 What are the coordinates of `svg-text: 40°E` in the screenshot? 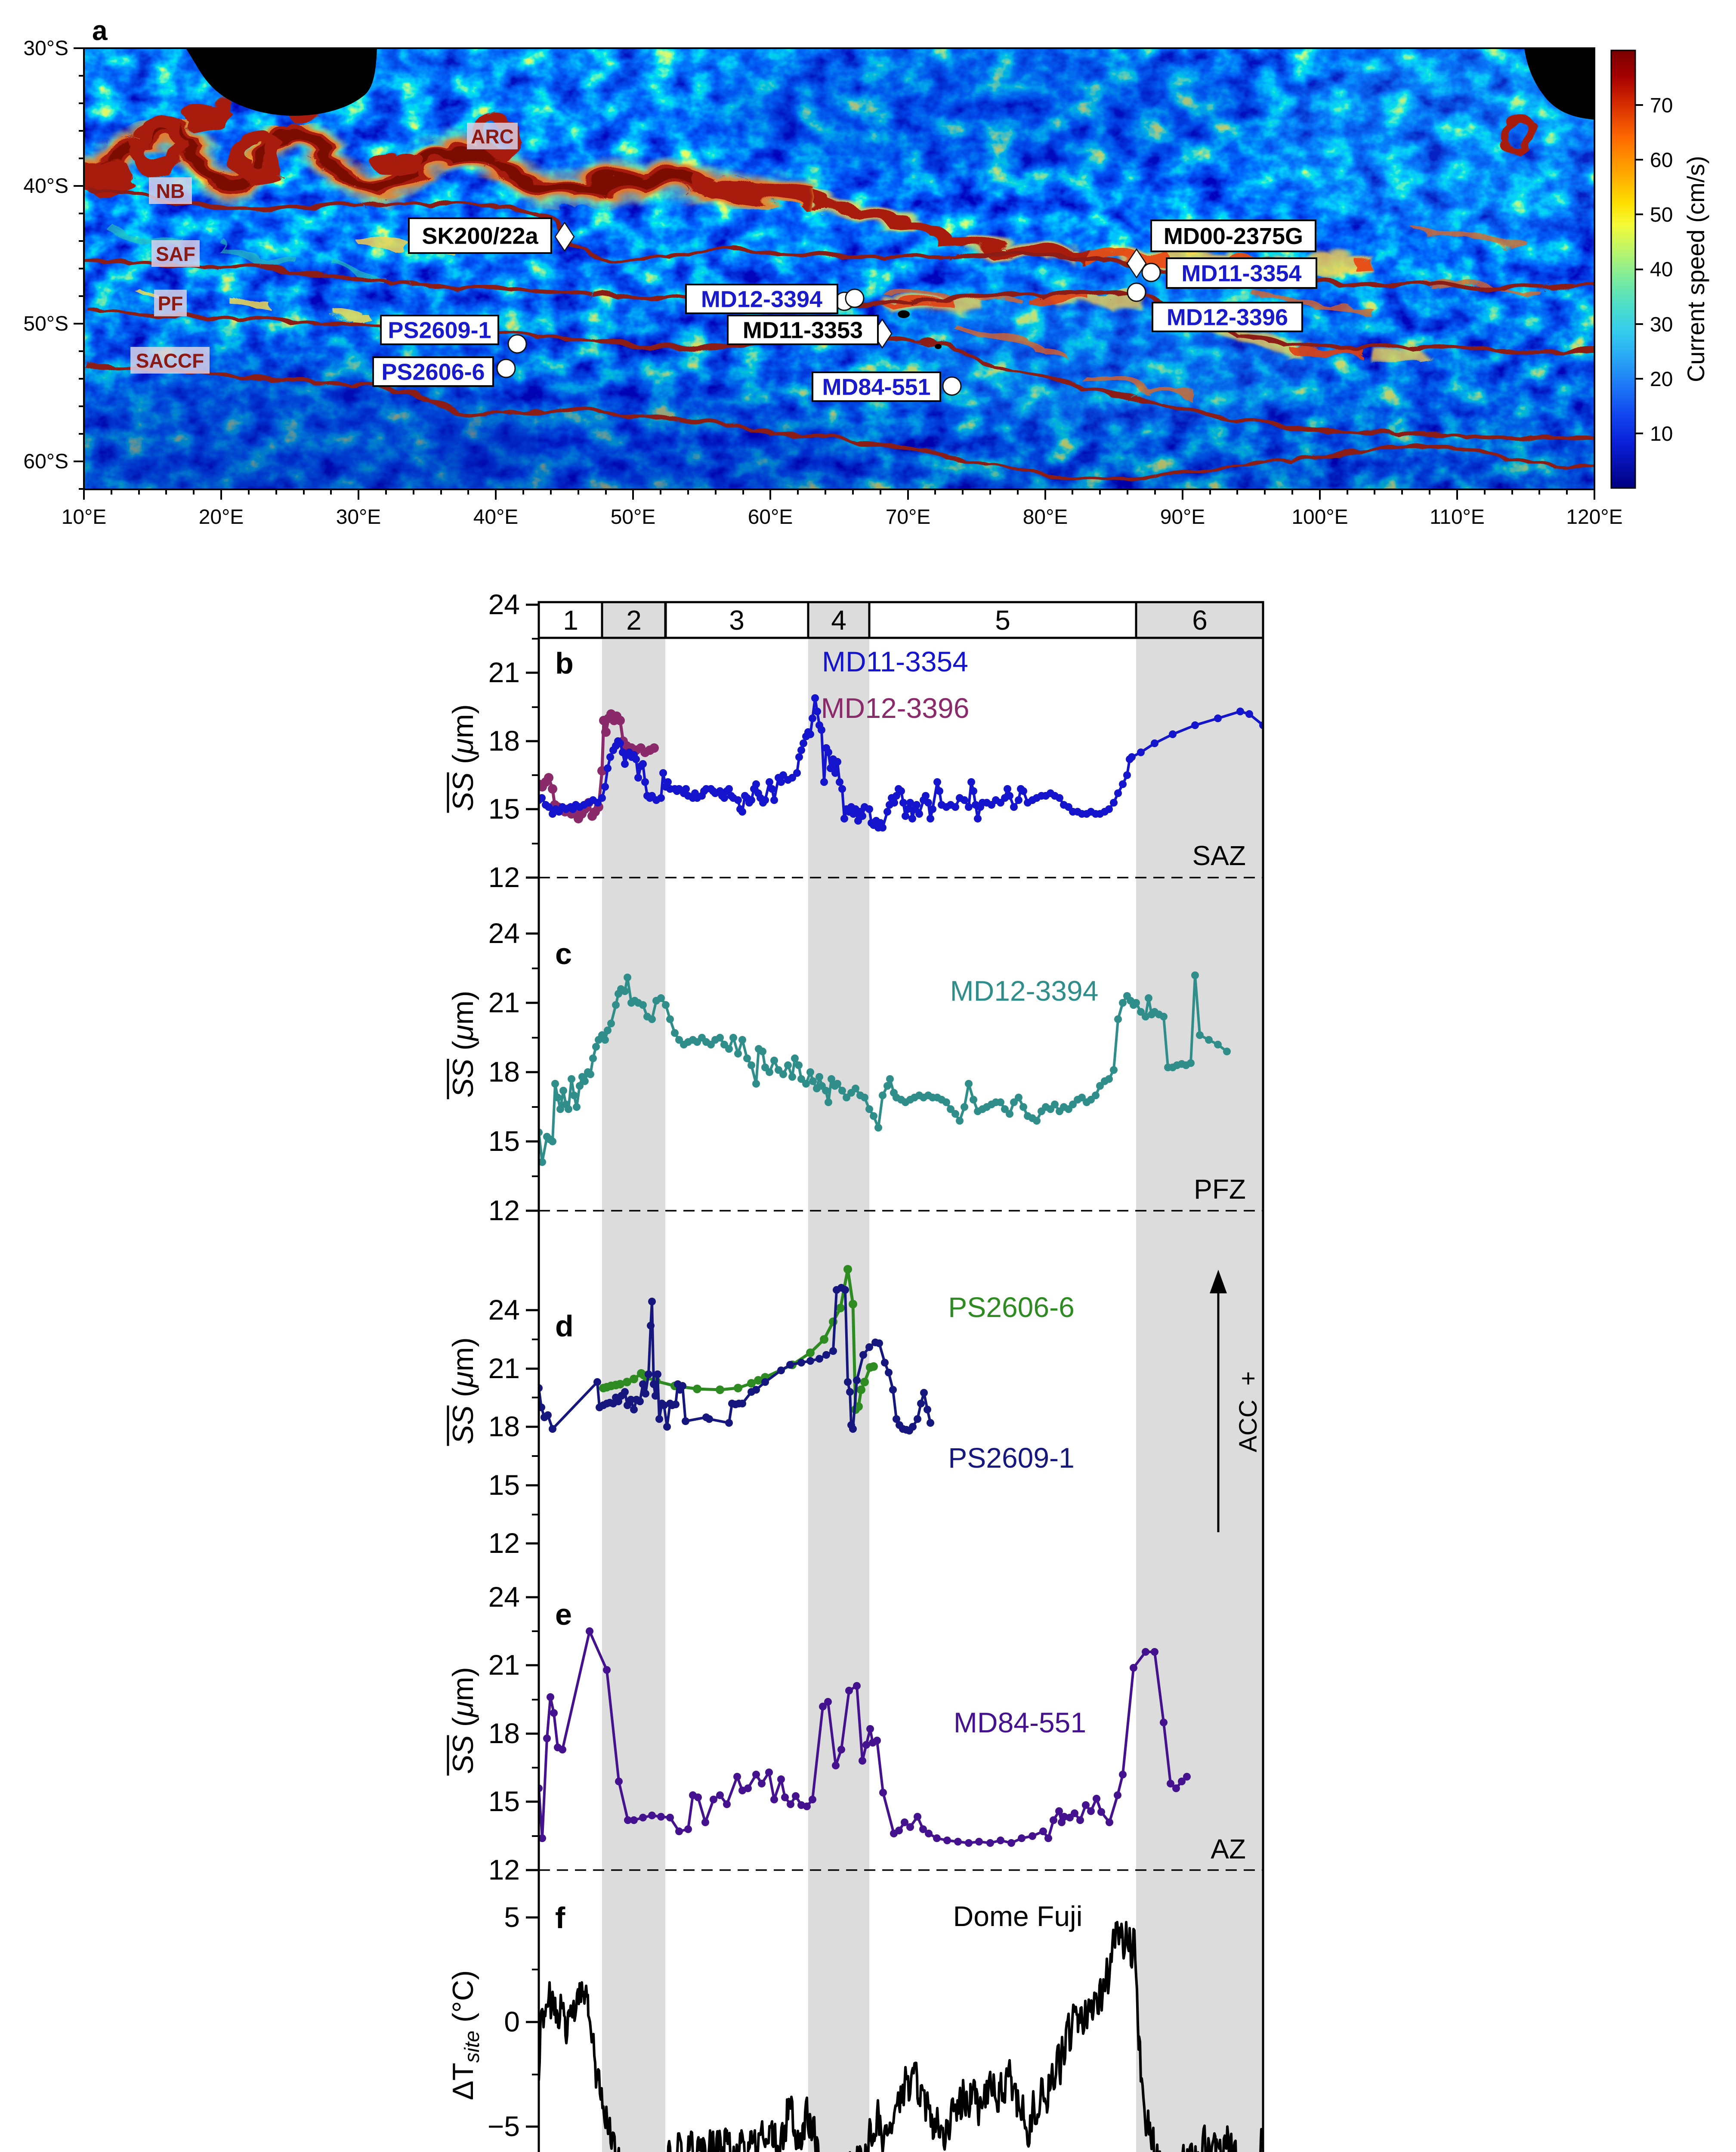 It's located at (496, 517).